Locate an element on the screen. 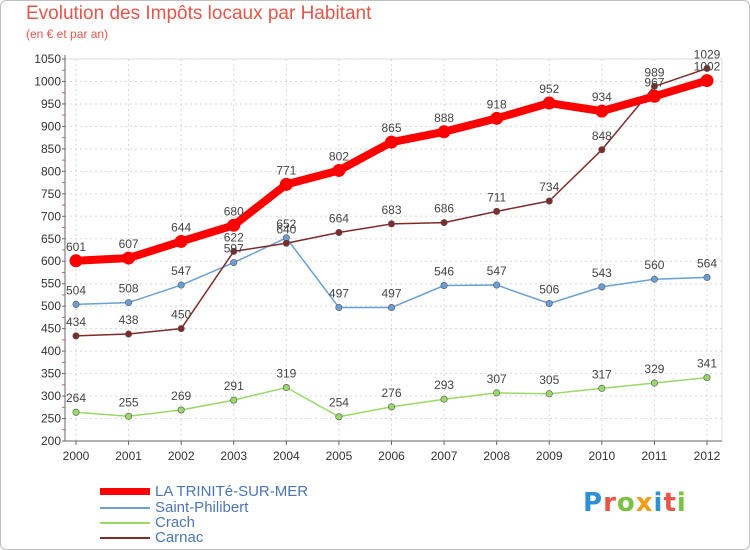 This screenshot has height=550, width=750. data-label-2: 329 is located at coordinates (654, 369).